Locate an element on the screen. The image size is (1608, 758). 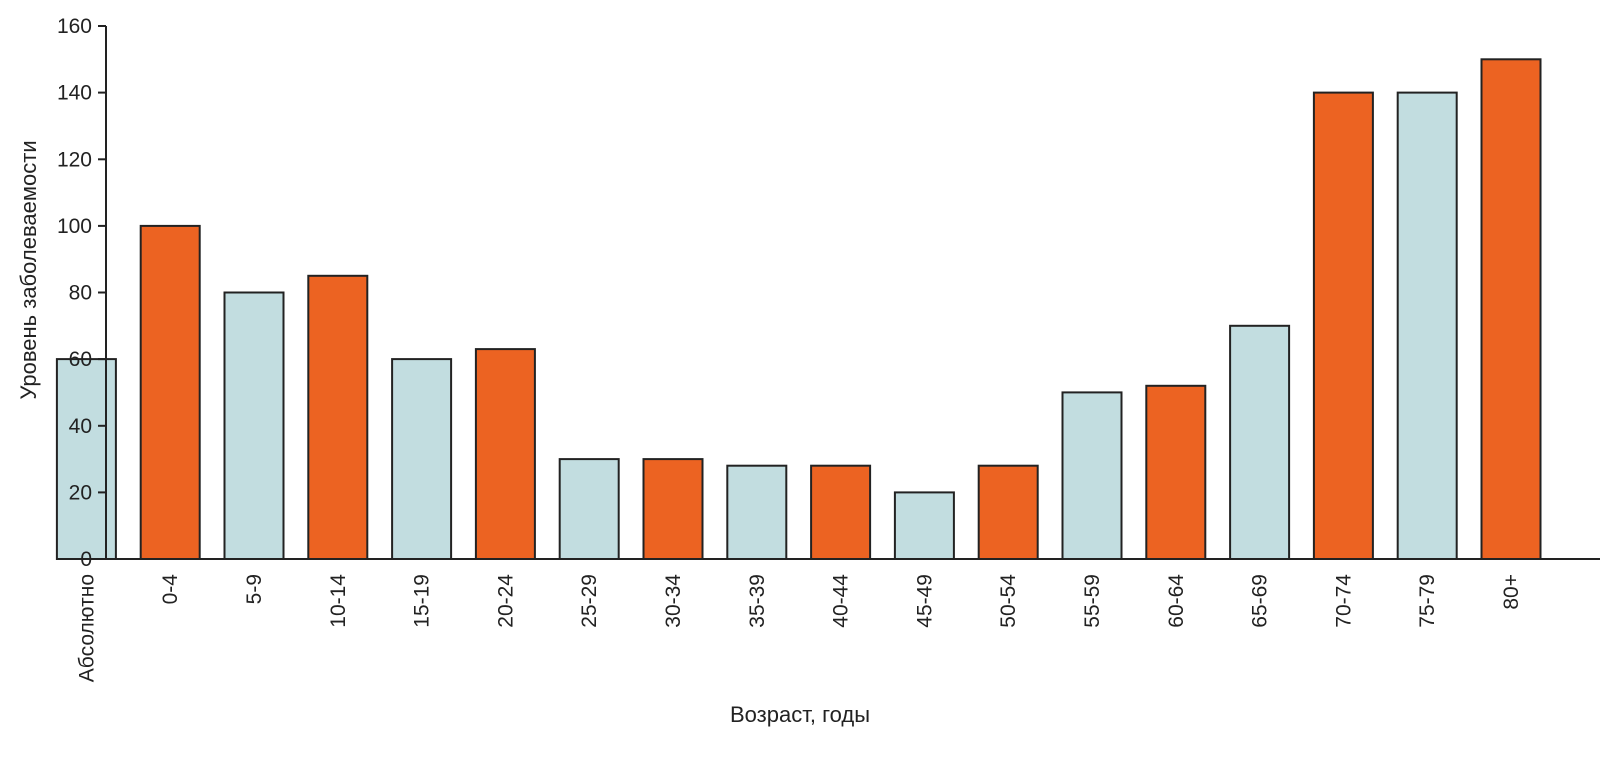
y-tick-label-0: 0 is located at coordinates (86, 559).